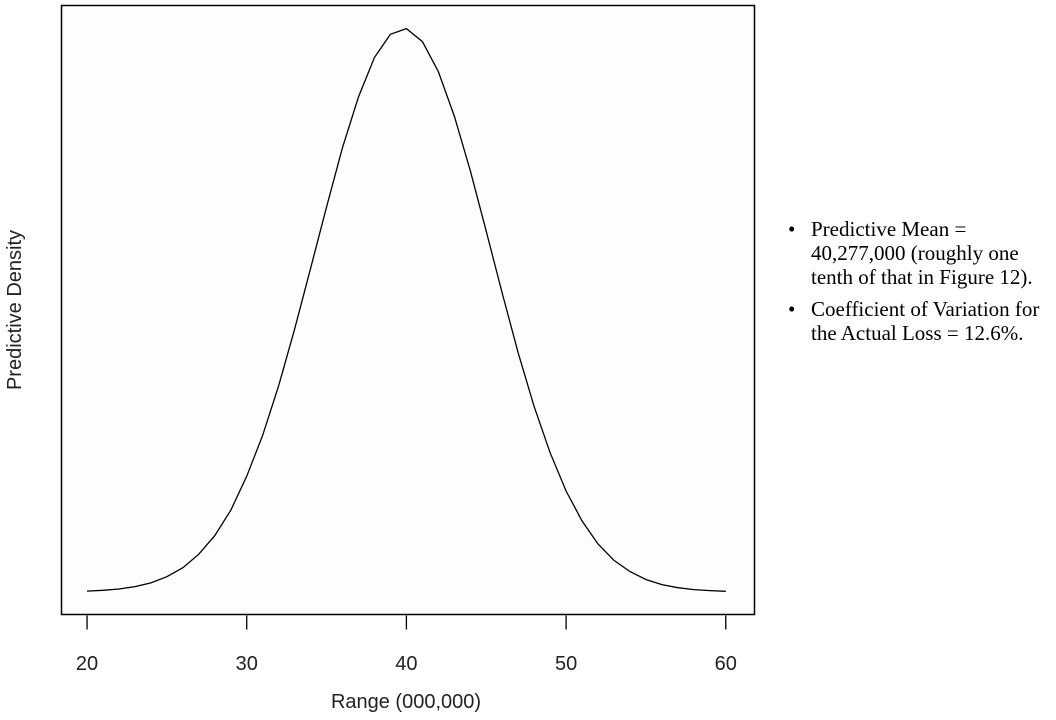 This screenshot has width=1056, height=720. What do you see at coordinates (566, 664) in the screenshot?
I see `x-tick-label: 50` at bounding box center [566, 664].